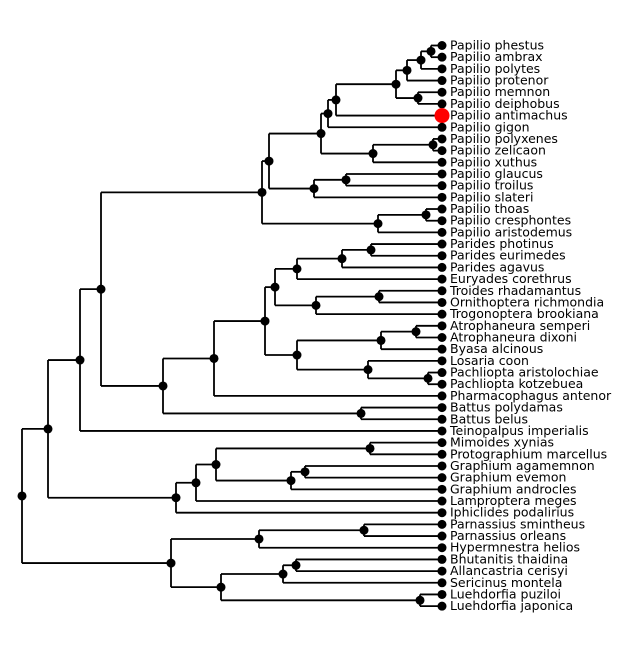 The image size is (640, 657). Describe the element at coordinates (496, 173) in the screenshot. I see `leaf-label: Papilio glaucus` at that location.